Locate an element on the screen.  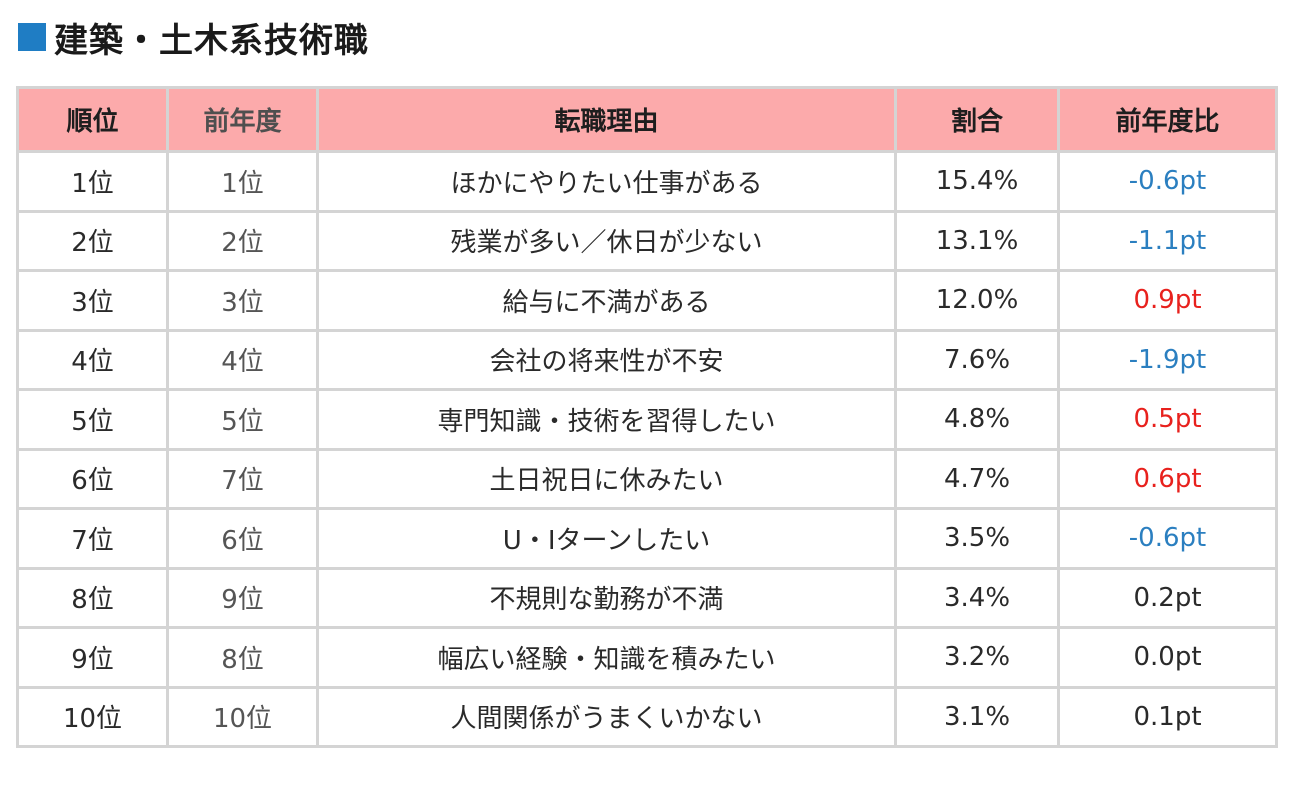
header-yoy: 前年度比 is located at coordinates (1167, 119).